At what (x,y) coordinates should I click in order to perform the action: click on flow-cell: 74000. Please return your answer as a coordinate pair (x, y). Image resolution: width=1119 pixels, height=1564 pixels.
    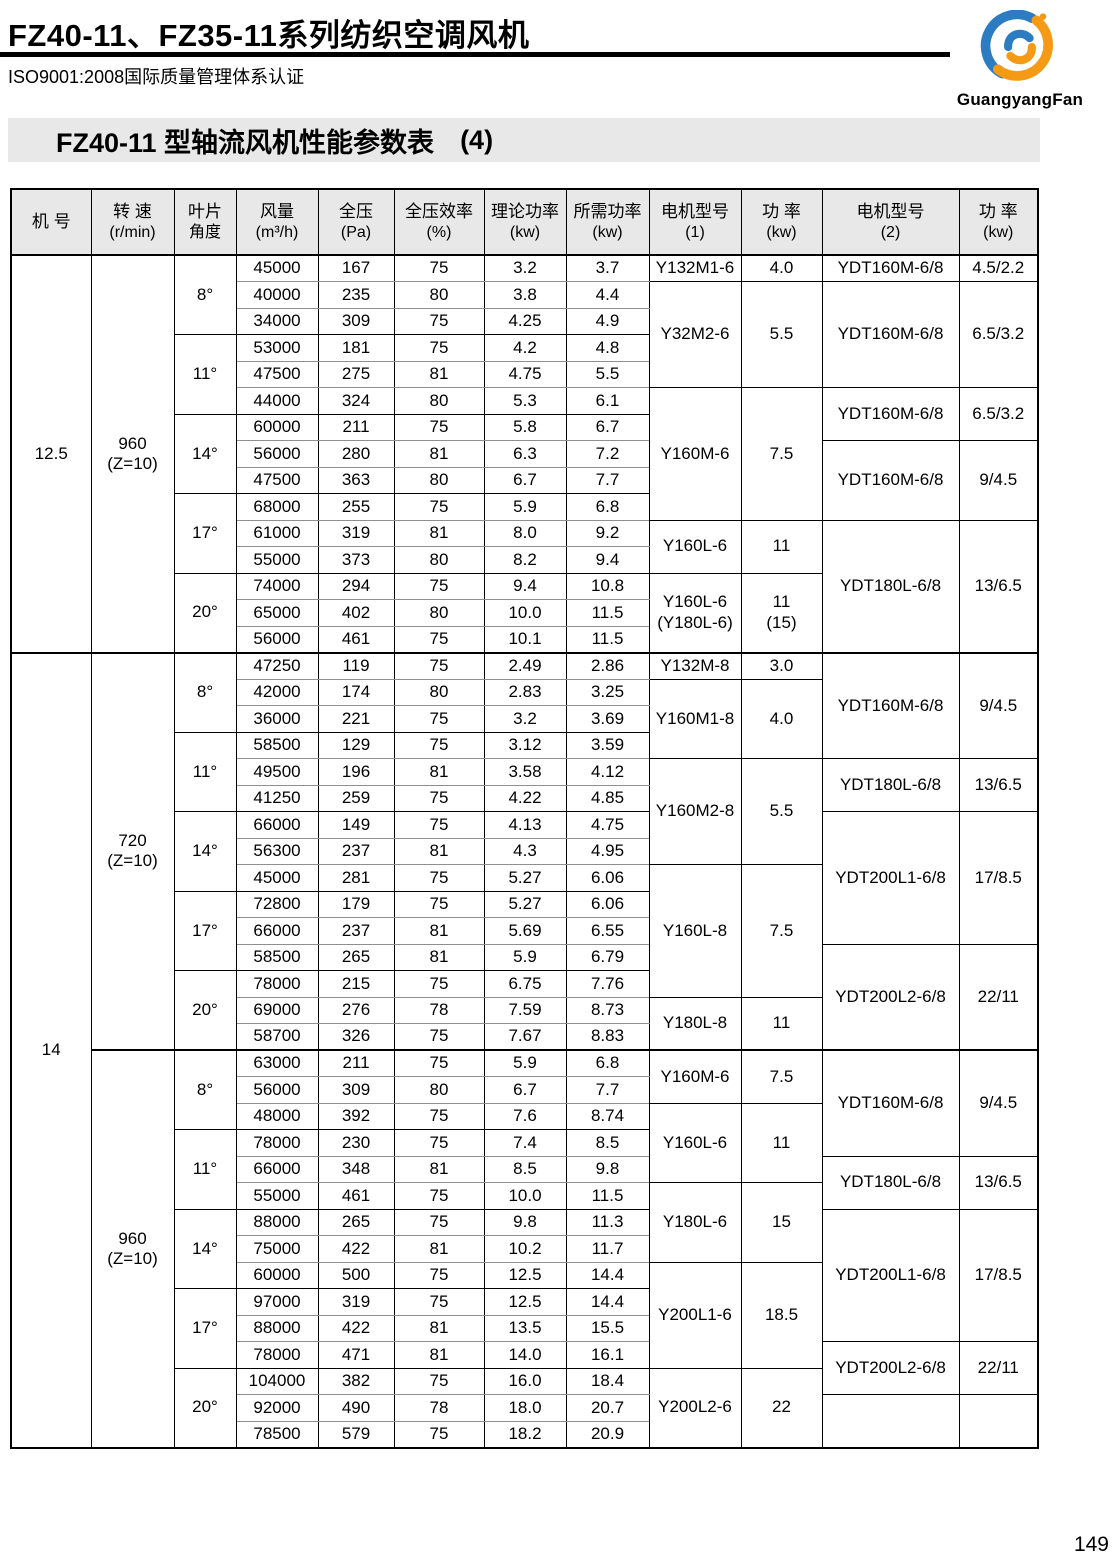
    Looking at the image, I should click on (277, 586).